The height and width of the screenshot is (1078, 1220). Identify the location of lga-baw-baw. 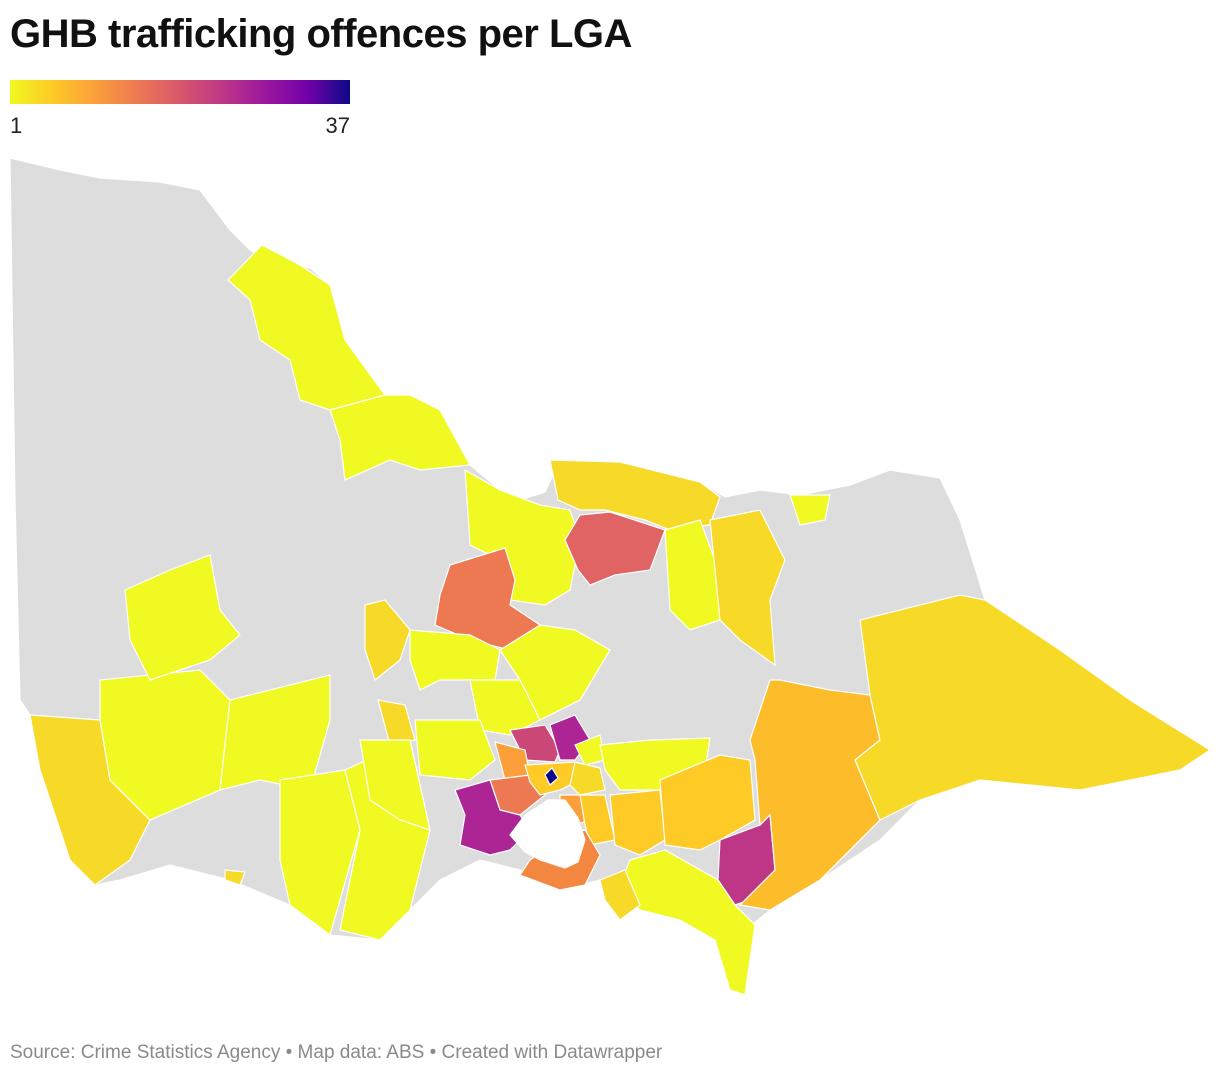
(707, 802).